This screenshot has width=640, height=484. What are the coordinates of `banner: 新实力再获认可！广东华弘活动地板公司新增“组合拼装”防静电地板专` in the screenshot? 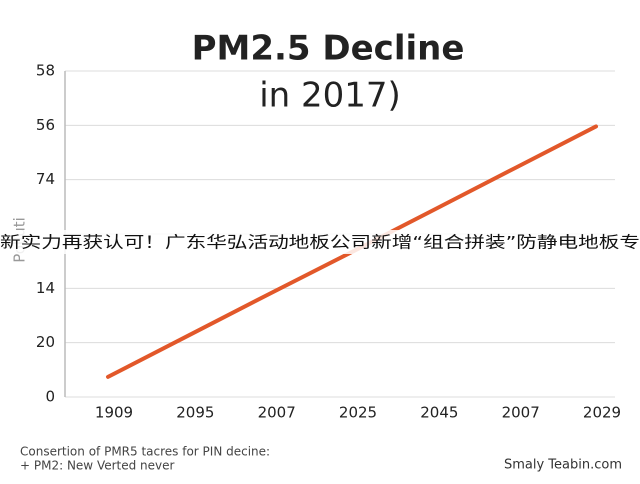 It's located at (320, 242).